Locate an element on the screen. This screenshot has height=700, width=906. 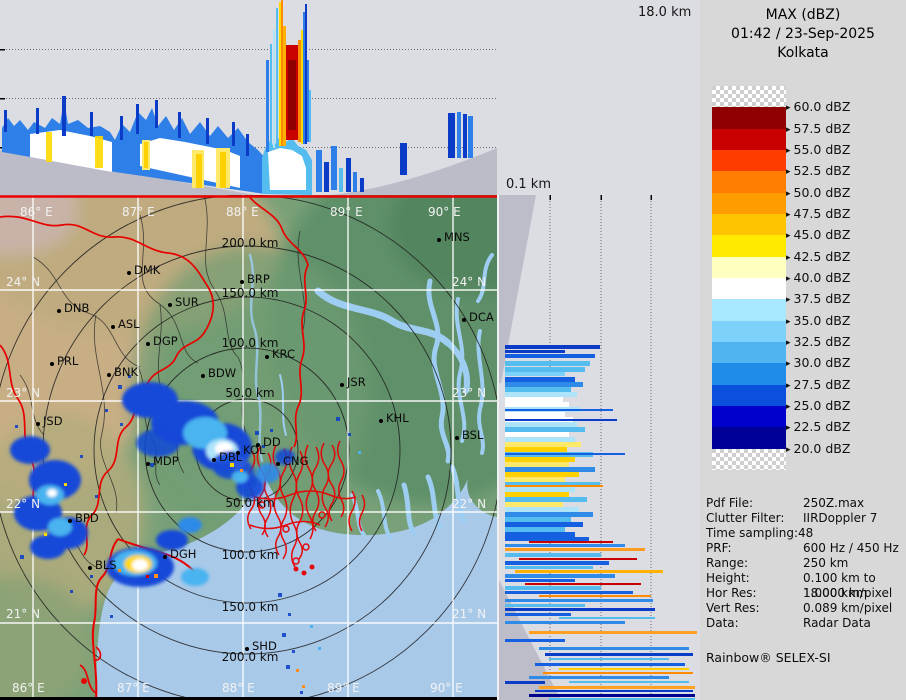
meta-value: Radar Data is located at coordinates (837, 623).